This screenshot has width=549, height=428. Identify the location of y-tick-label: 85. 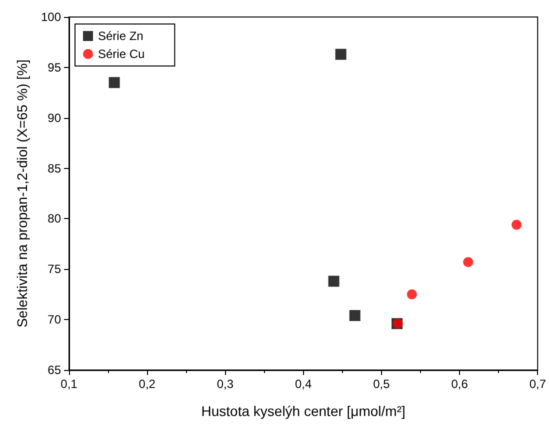
(55, 168).